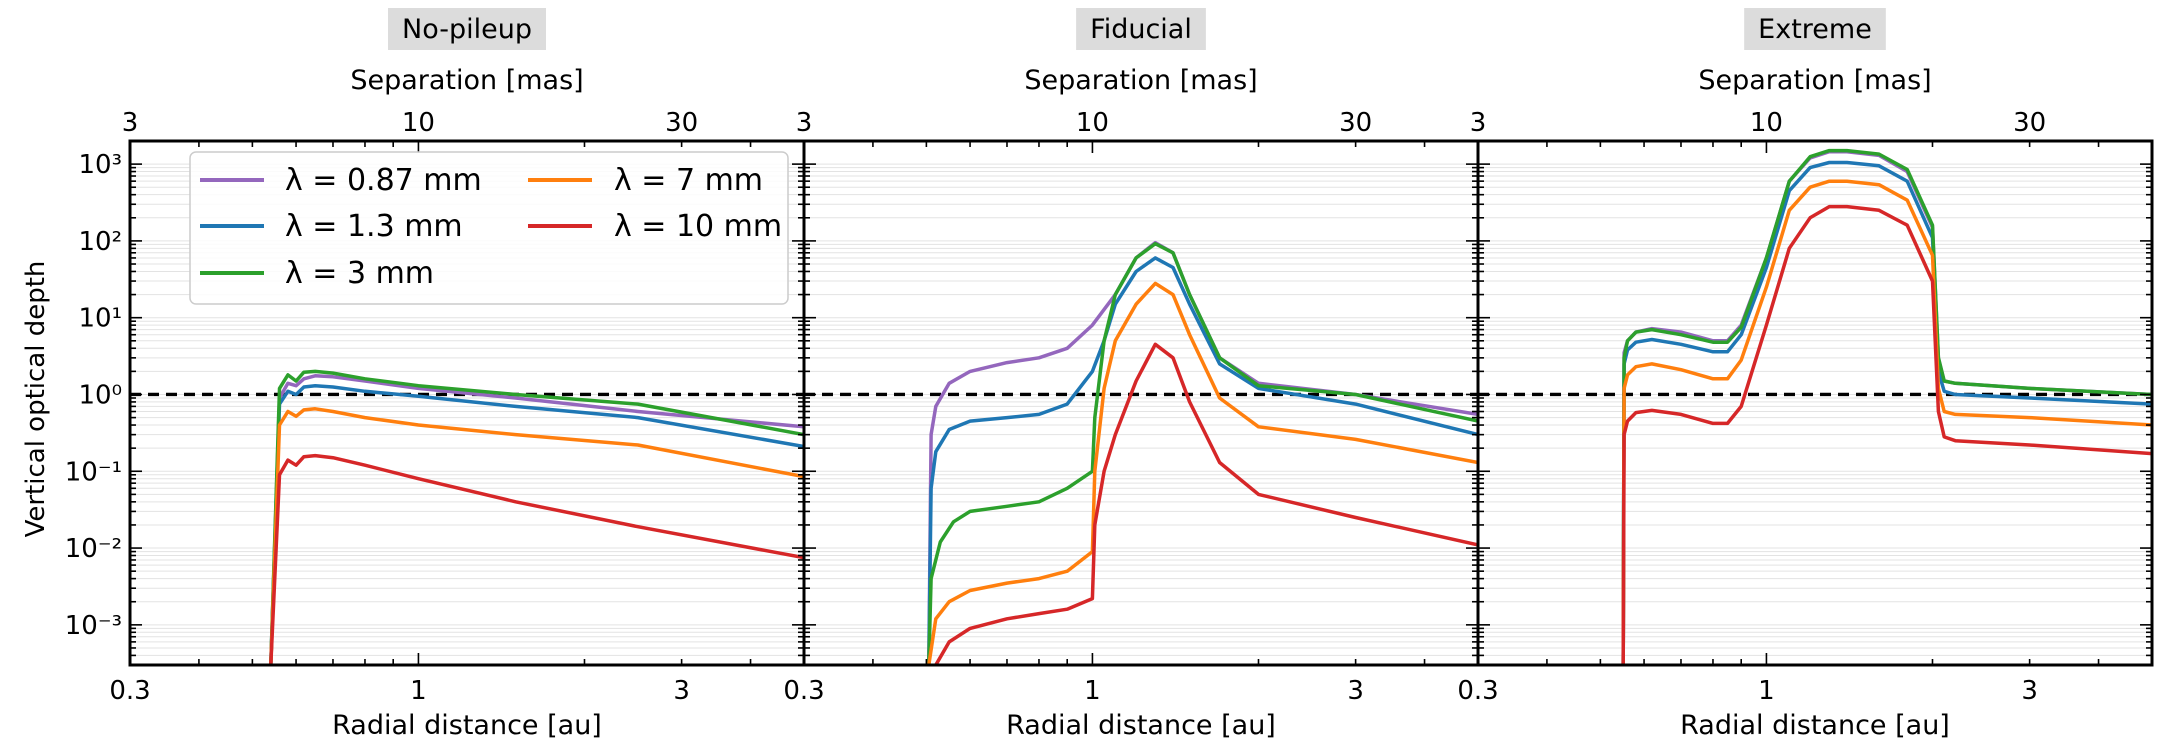 Image resolution: width=2170 pixels, height=746 pixels. What do you see at coordinates (100, 242) in the screenshot?
I see `y-tick-label: 10²` at bounding box center [100, 242].